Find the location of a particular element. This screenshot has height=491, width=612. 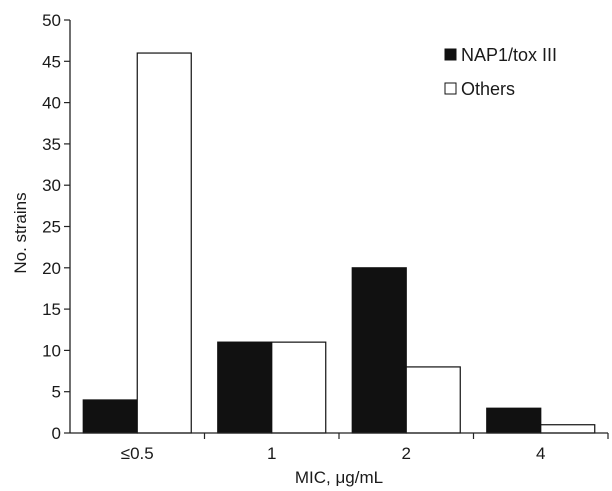

y-tick-label: 5 is located at coordinates (56, 392).